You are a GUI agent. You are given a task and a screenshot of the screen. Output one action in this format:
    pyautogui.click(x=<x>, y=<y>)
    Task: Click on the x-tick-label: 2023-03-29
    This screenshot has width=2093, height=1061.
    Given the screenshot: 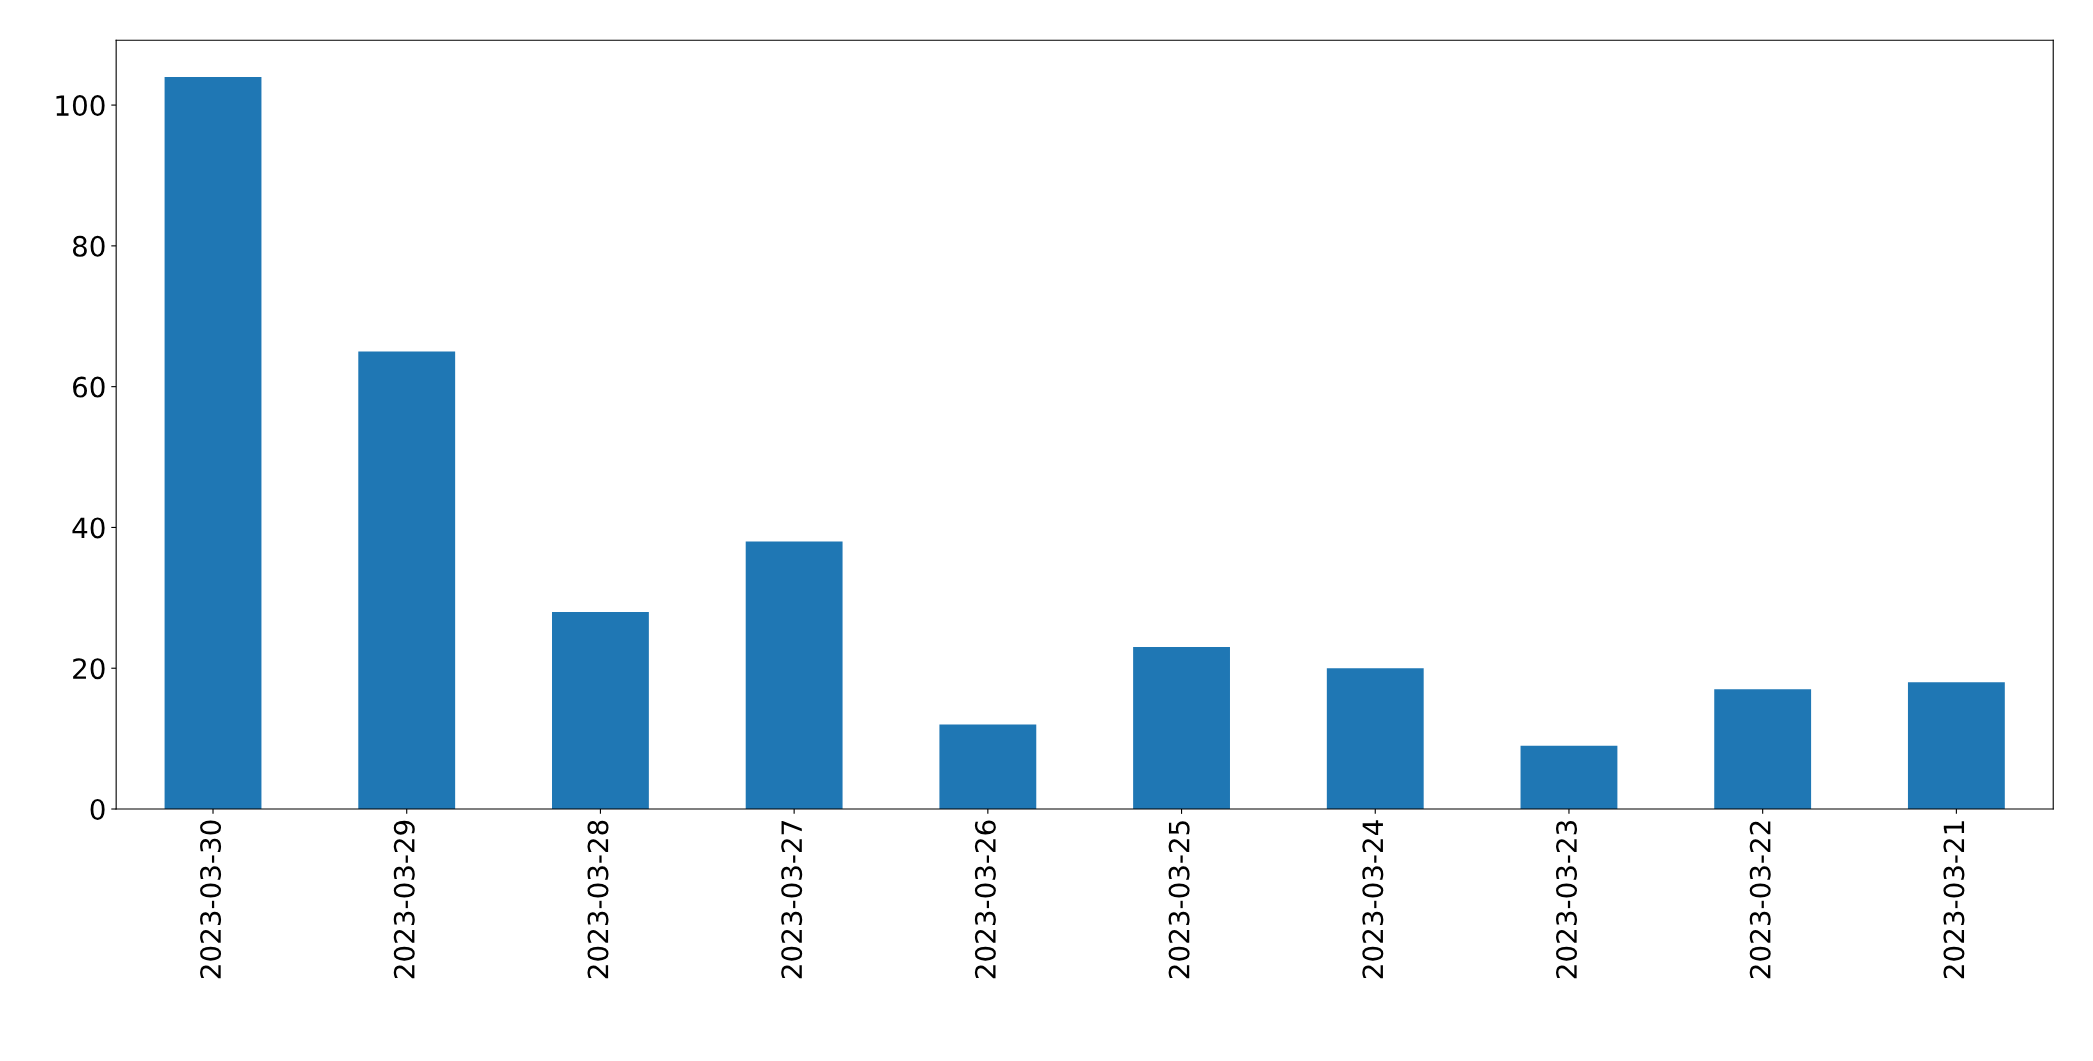 What is the action you would take?
    pyautogui.click(x=404, y=899)
    